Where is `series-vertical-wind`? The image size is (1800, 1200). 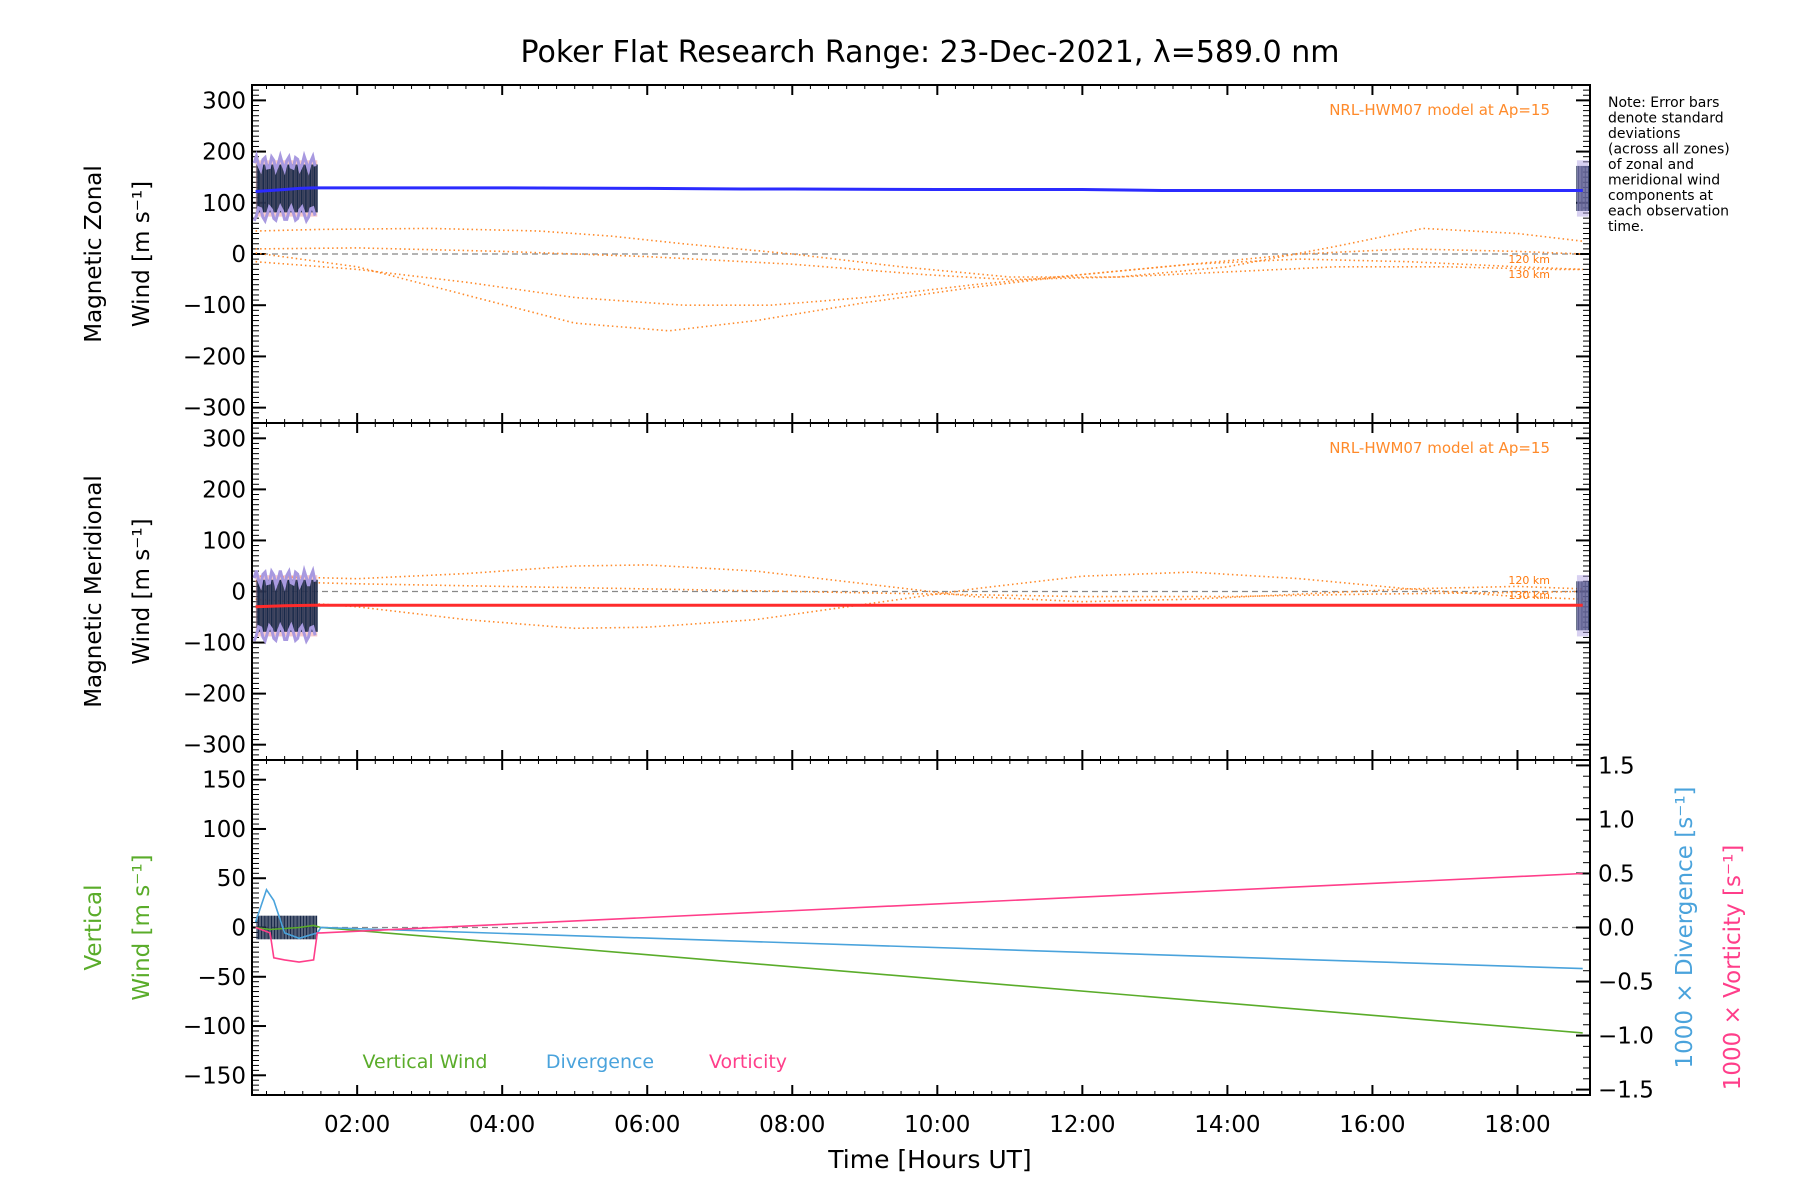
series-vertical-wind is located at coordinates (919, 979).